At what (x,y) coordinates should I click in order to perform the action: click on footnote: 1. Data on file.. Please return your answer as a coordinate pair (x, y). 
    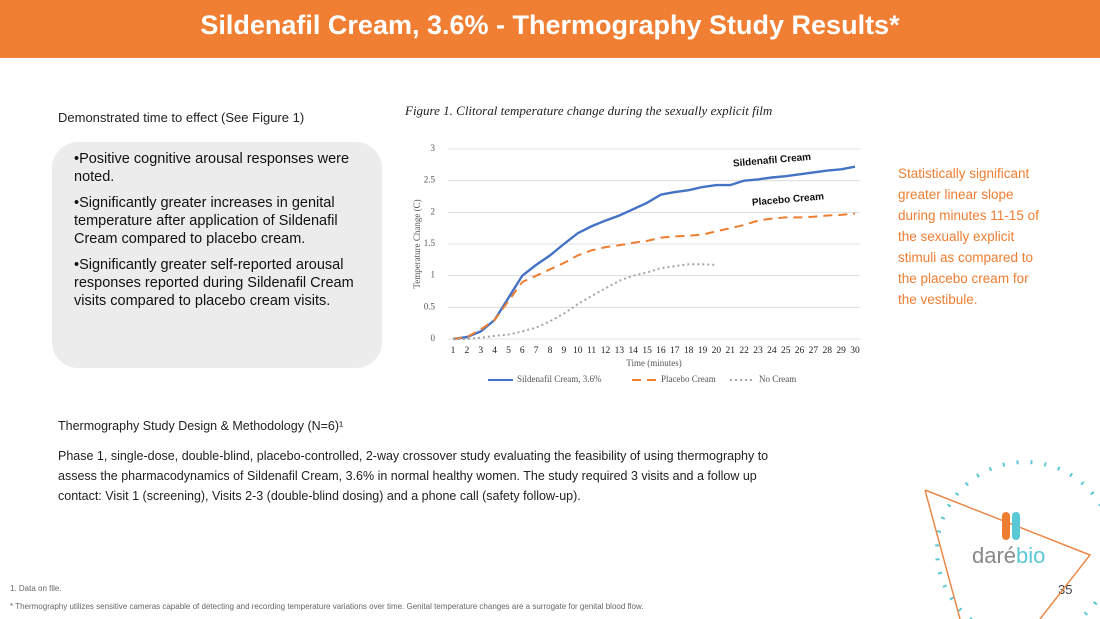
    Looking at the image, I should click on (36, 588).